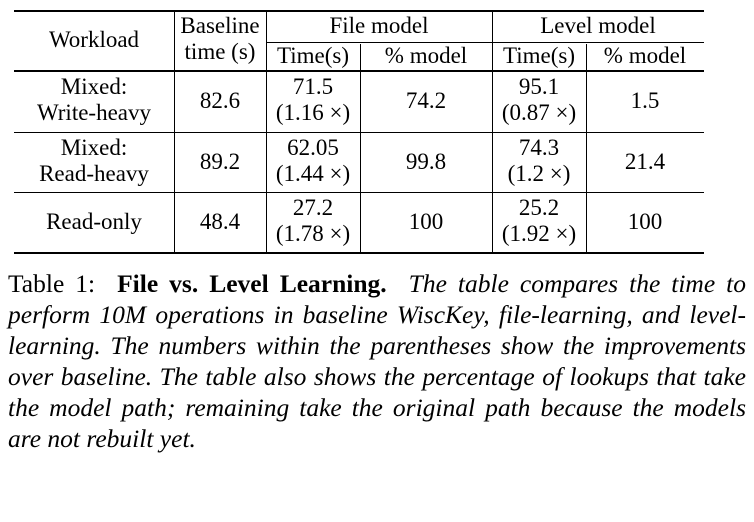  I want to click on row2-file-speedup: (1.44 ×), so click(313, 173).